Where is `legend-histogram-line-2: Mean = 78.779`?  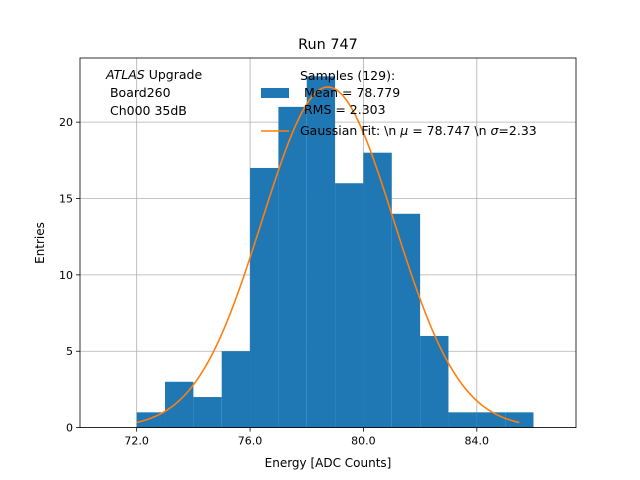
legend-histogram-line-2: Mean = 78.779 is located at coordinates (350, 92).